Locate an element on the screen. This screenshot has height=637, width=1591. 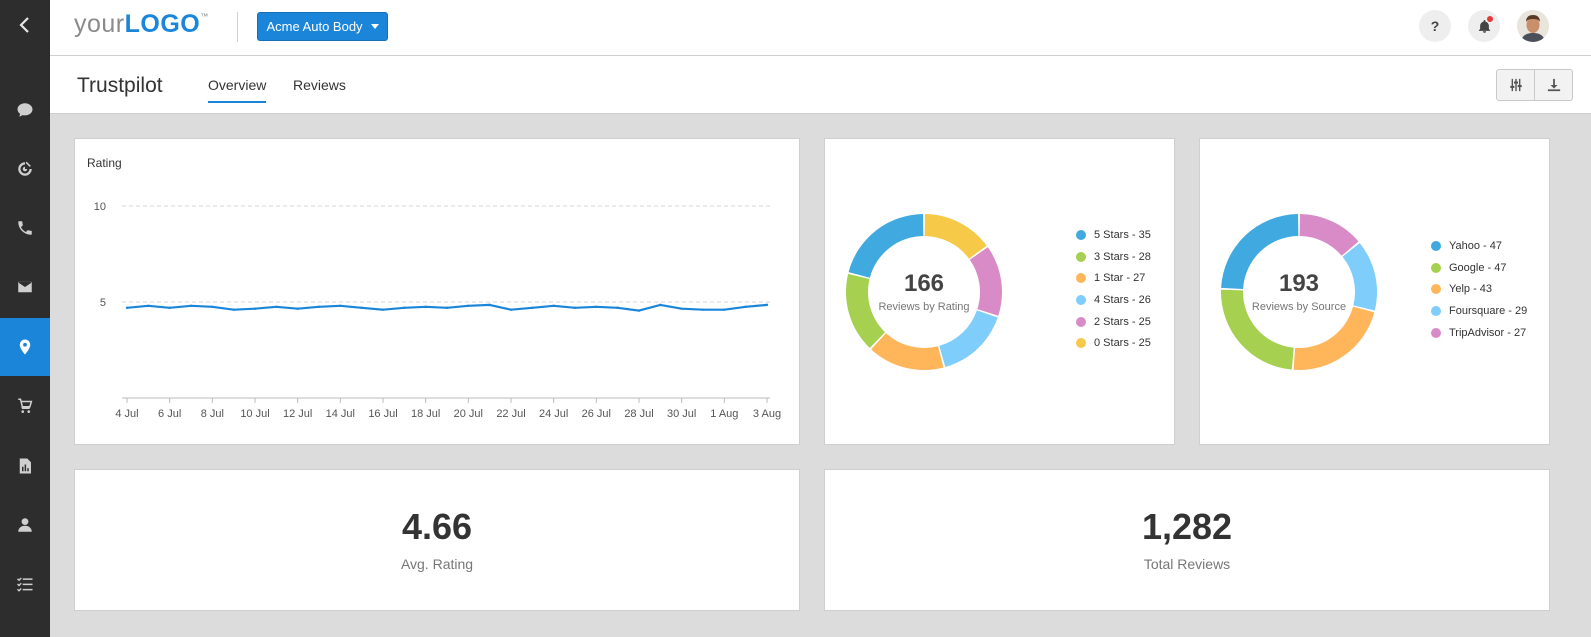
sidebar-item-reports is located at coordinates (25, 466).